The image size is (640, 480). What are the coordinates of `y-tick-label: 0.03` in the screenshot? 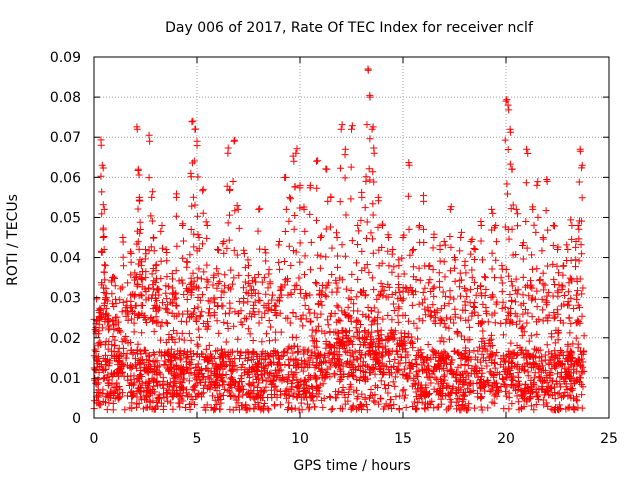 It's located at (65, 299).